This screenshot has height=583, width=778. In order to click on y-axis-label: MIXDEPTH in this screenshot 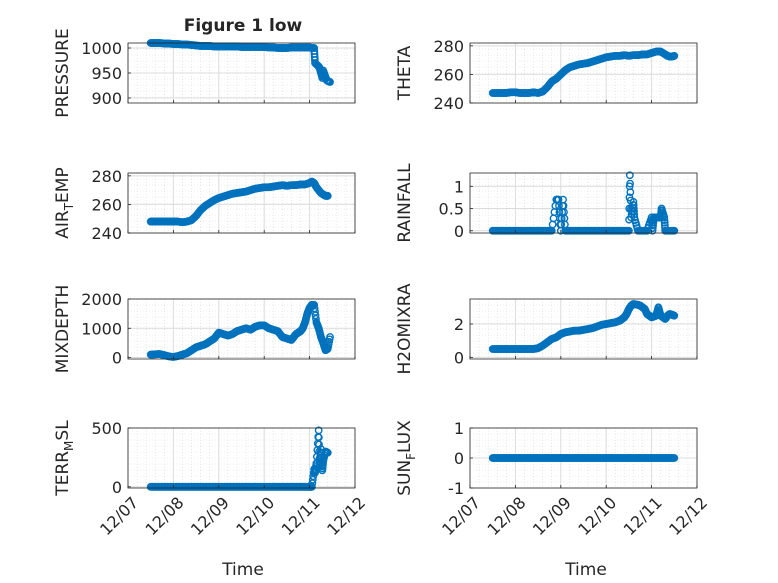, I will do `click(63, 329)`.